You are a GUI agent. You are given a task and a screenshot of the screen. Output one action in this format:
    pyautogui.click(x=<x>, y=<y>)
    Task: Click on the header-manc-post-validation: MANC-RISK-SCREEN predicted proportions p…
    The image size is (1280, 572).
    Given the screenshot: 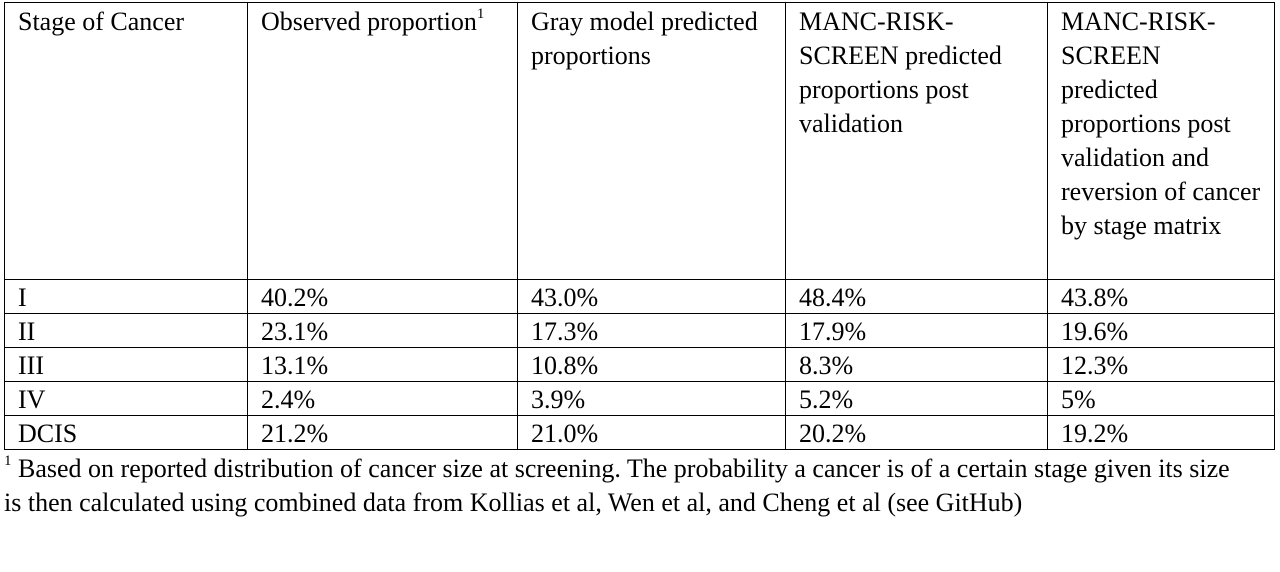 What is the action you would take?
    pyautogui.click(x=916, y=141)
    